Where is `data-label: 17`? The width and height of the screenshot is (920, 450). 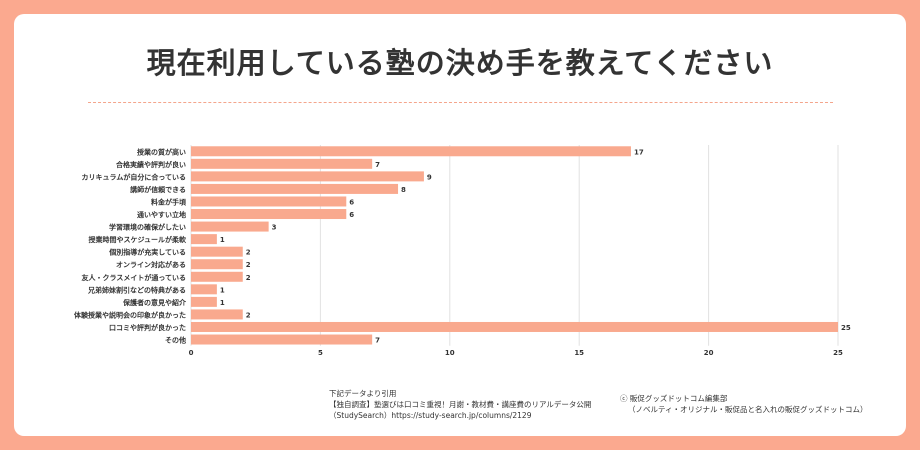 data-label: 17 is located at coordinates (639, 152).